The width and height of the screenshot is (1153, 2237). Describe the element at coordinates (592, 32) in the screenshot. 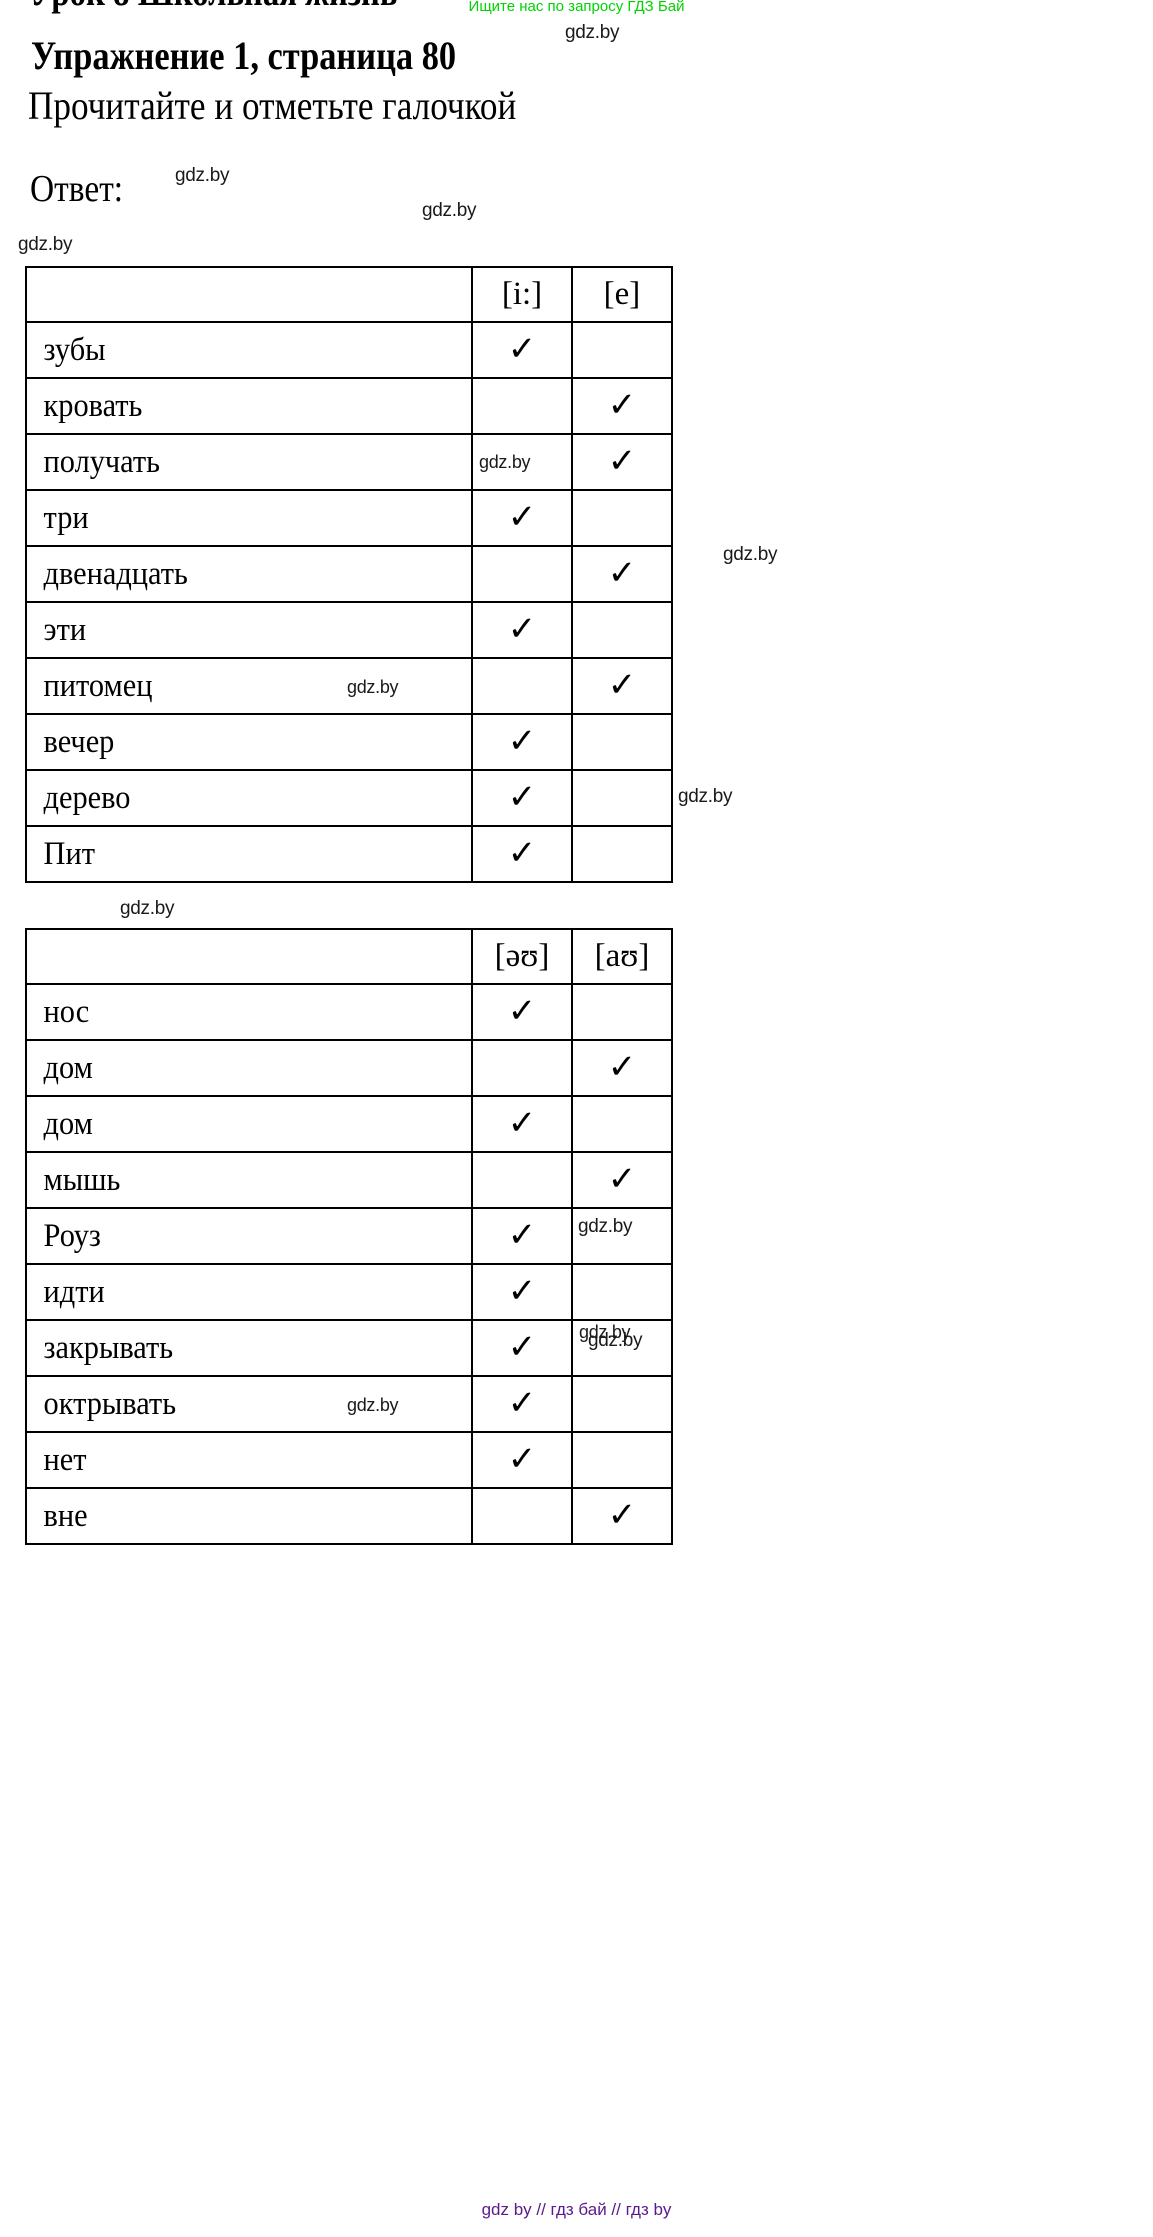

I see `watermark-0: gdz.by` at that location.